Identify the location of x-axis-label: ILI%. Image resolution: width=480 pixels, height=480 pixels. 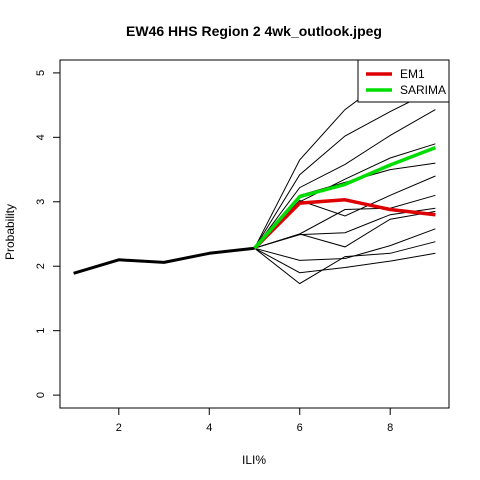
(254, 460).